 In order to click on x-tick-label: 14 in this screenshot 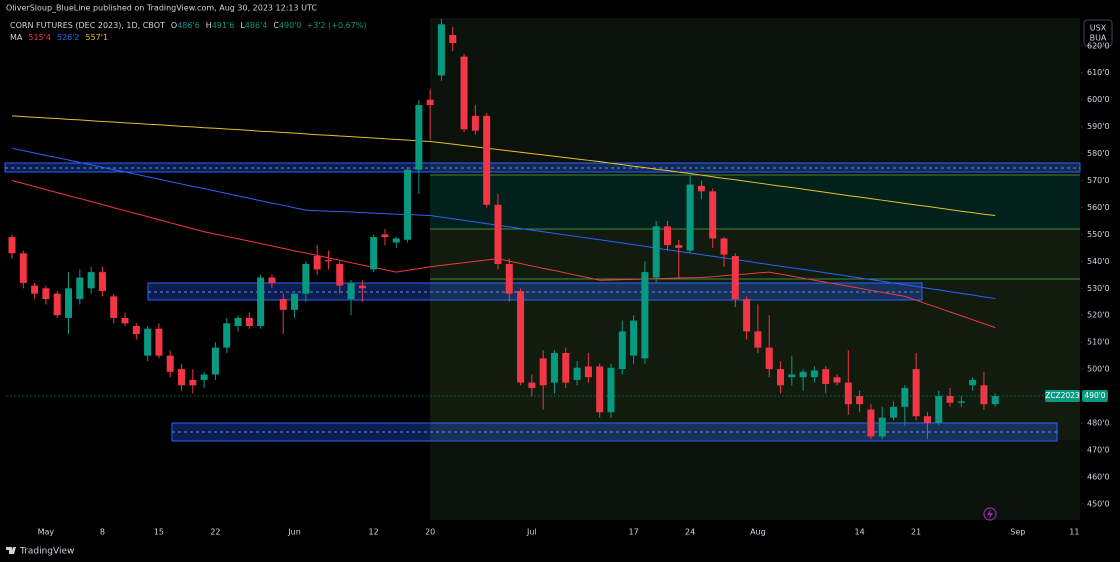, I will do `click(860, 532)`.